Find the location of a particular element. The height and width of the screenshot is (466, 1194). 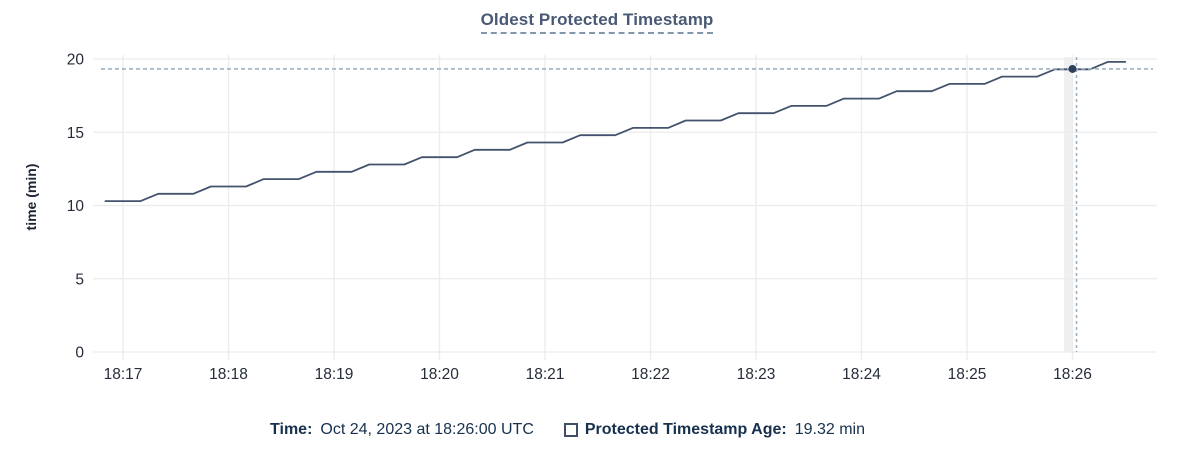

chart-title-row: Oldest Protected Timestamp is located at coordinates (597, 22).